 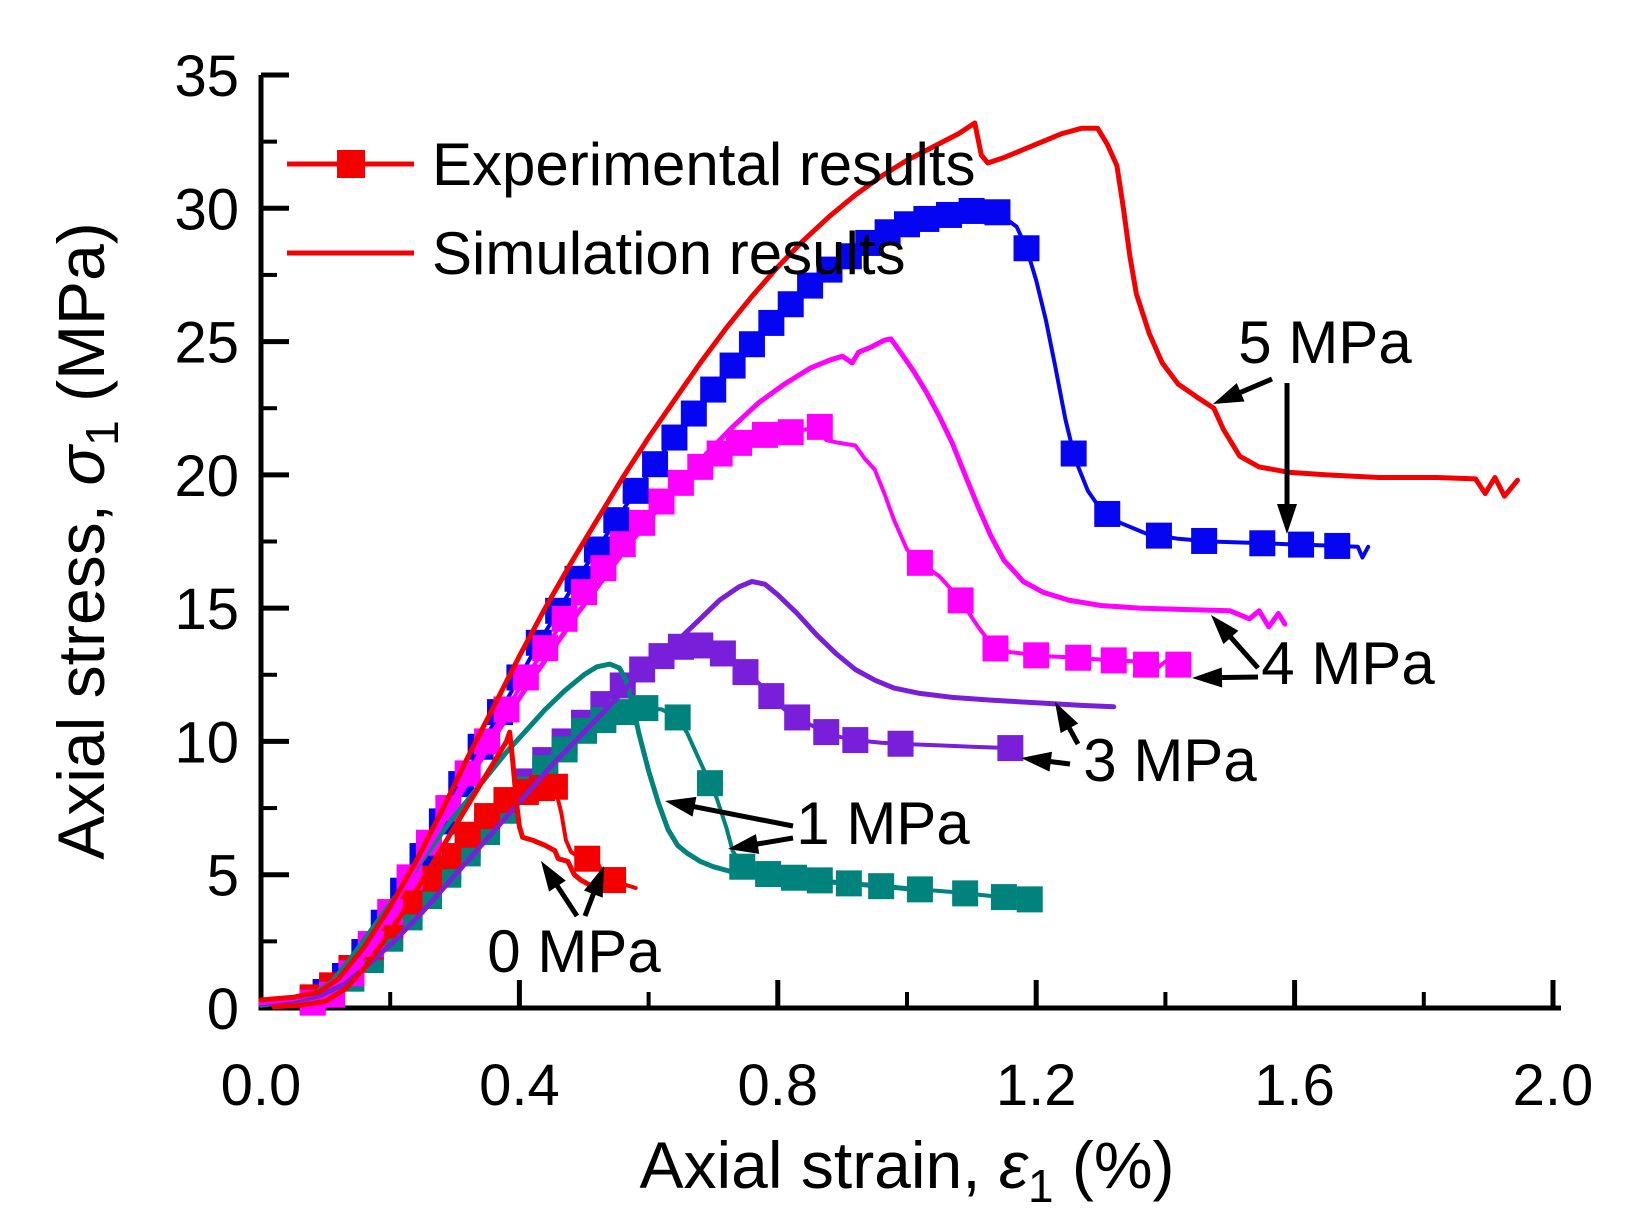 What do you see at coordinates (1207, 677) in the screenshot?
I see `annotation-arrow-4-mpa-1-head` at bounding box center [1207, 677].